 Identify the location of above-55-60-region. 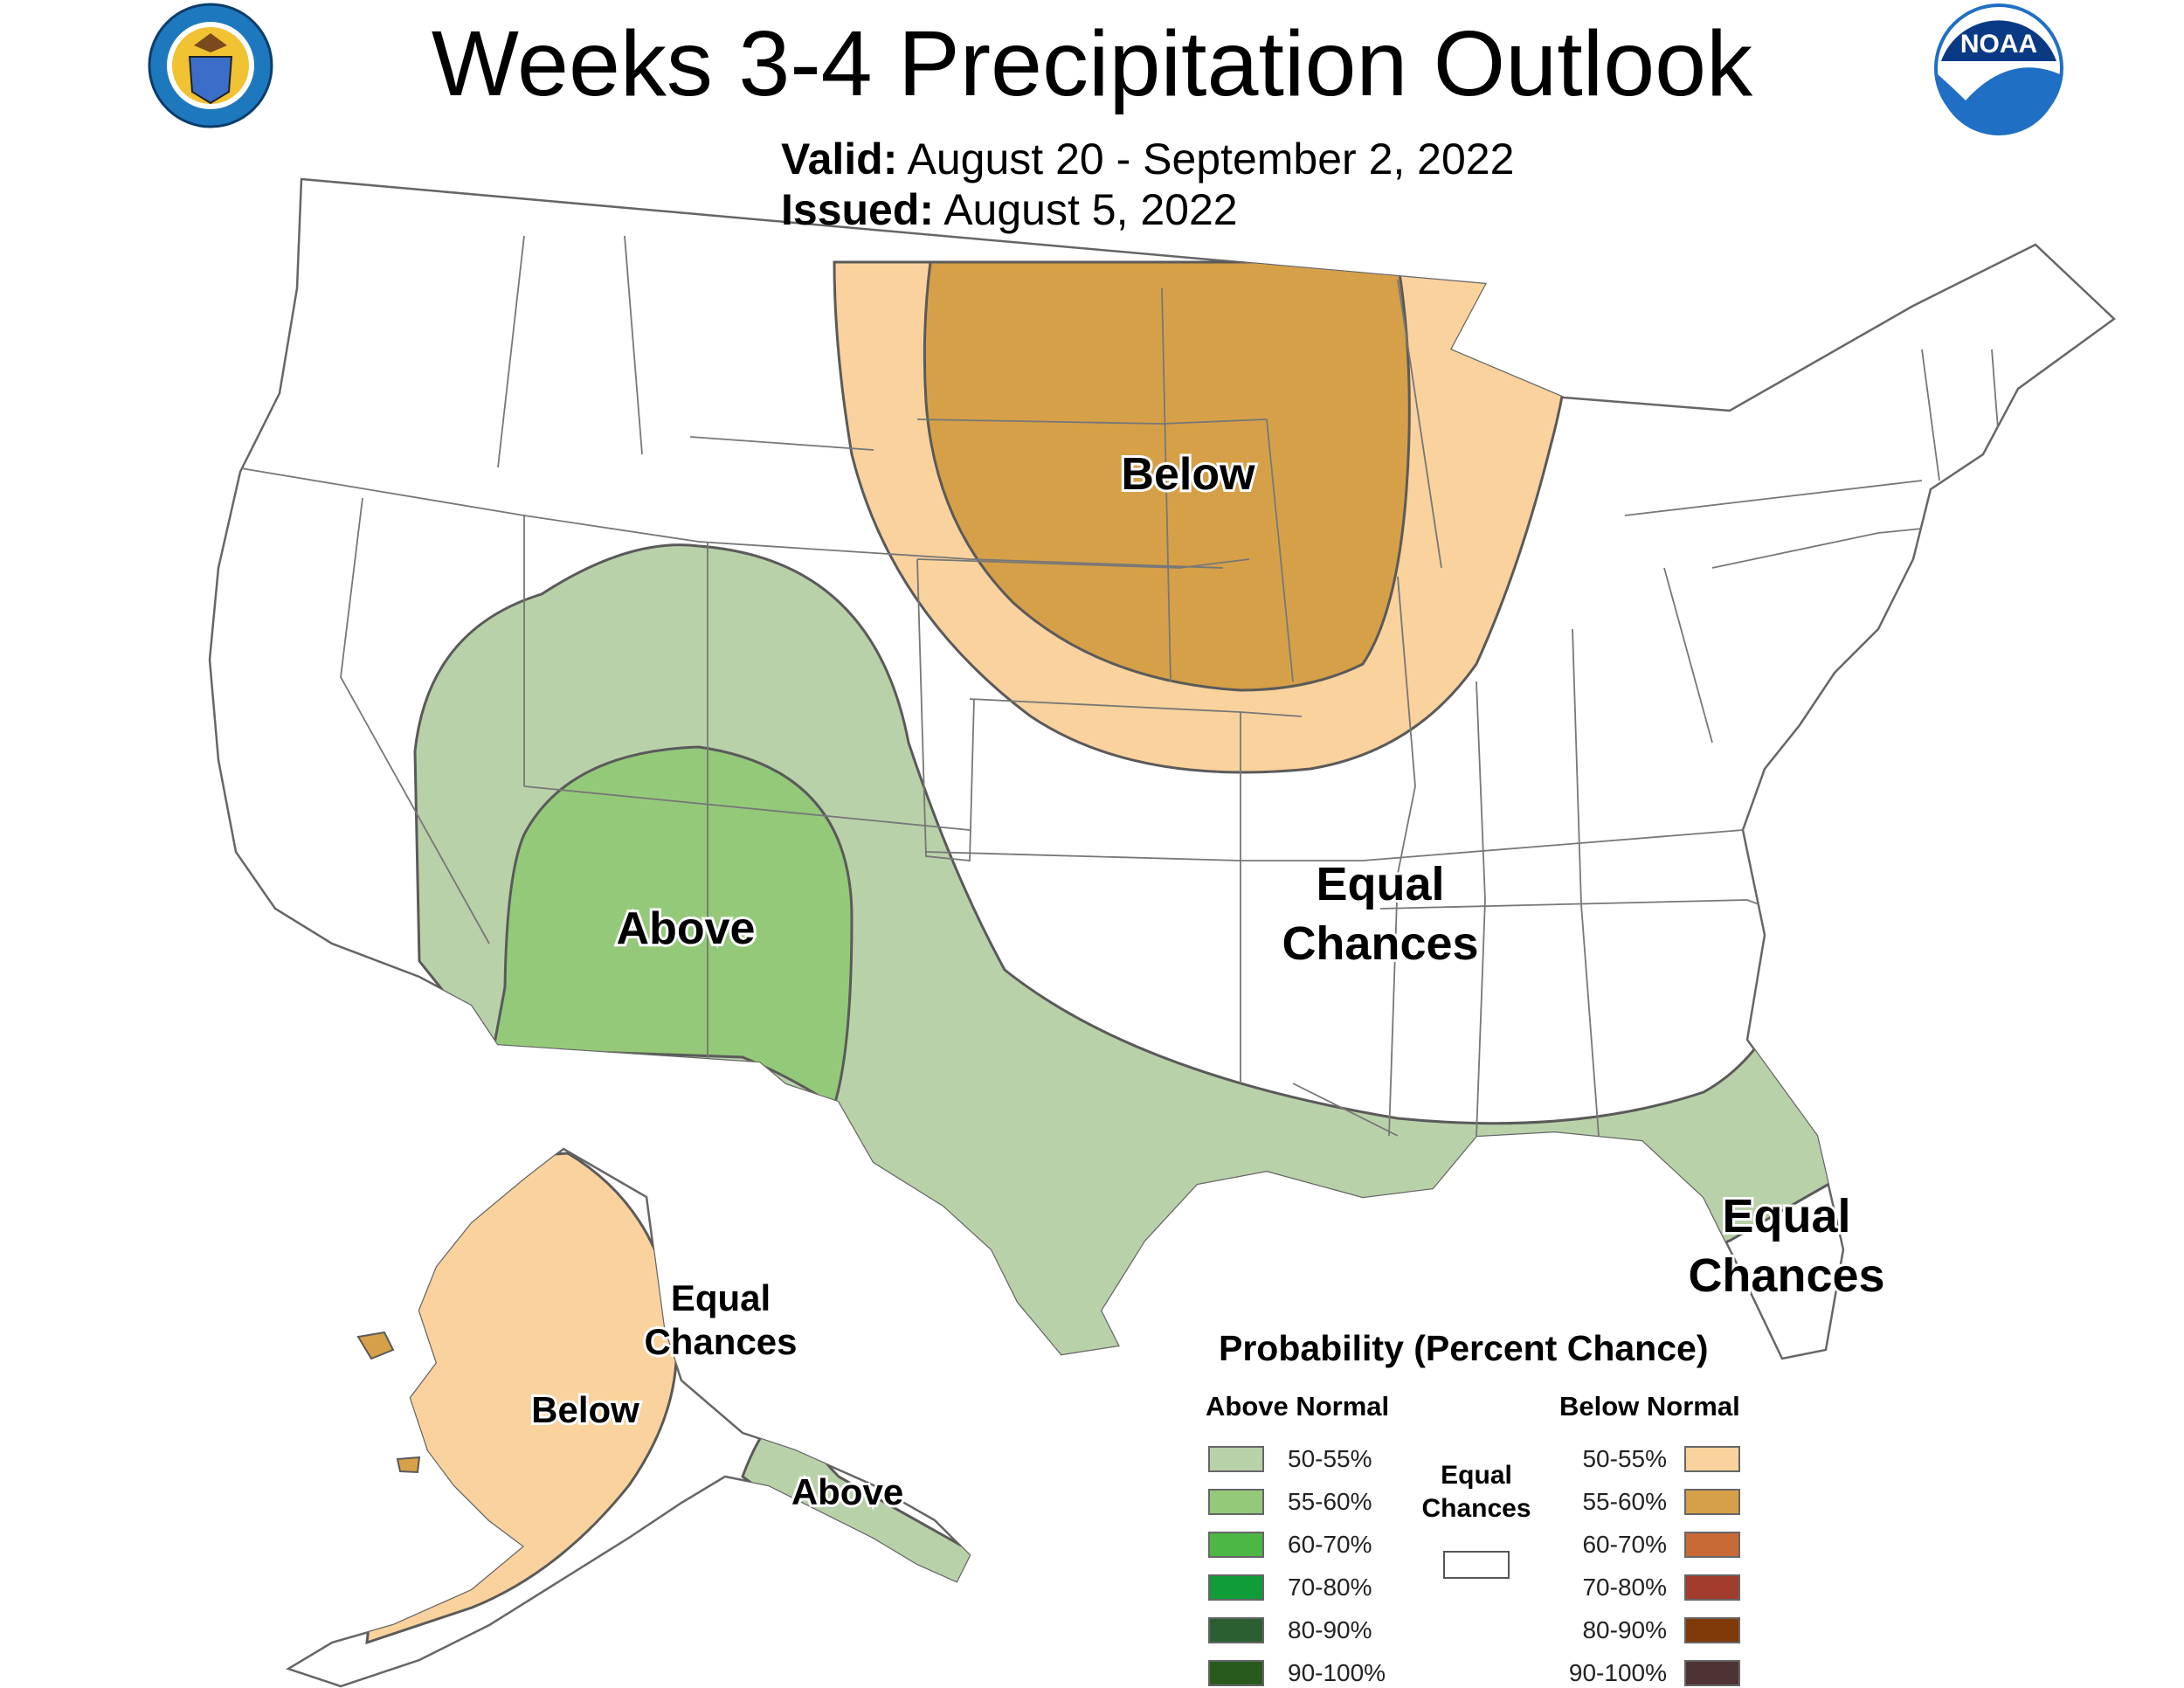
(673, 926).